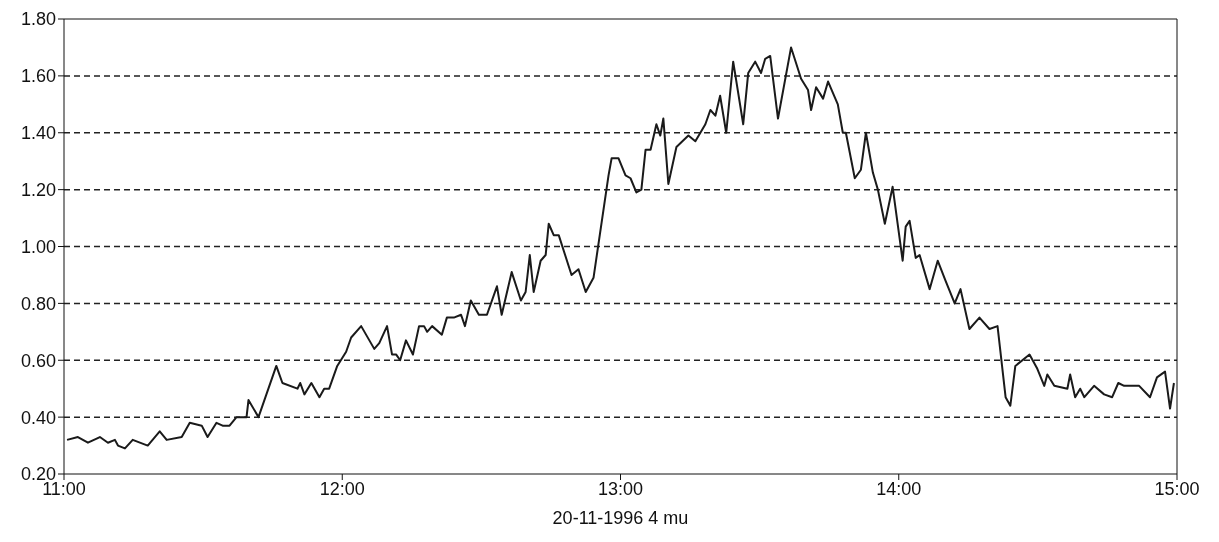  I want to click on x-tick-label: 14:00, so click(899, 488).